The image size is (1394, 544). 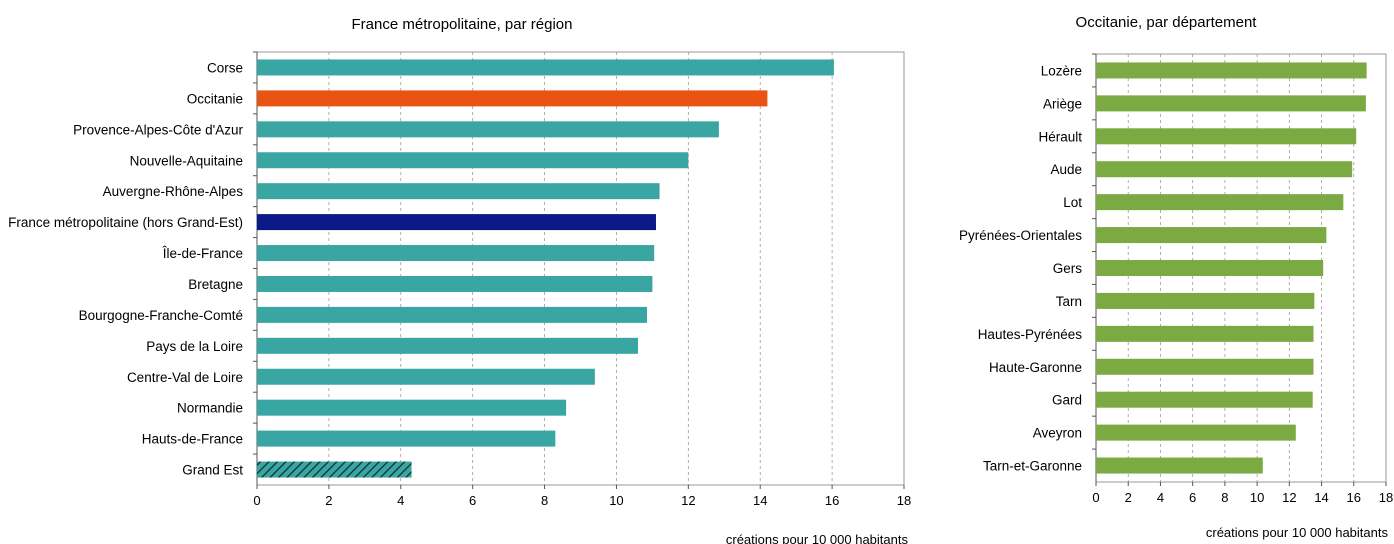 I want to click on category-label: Grand Est, so click(x=212, y=470).